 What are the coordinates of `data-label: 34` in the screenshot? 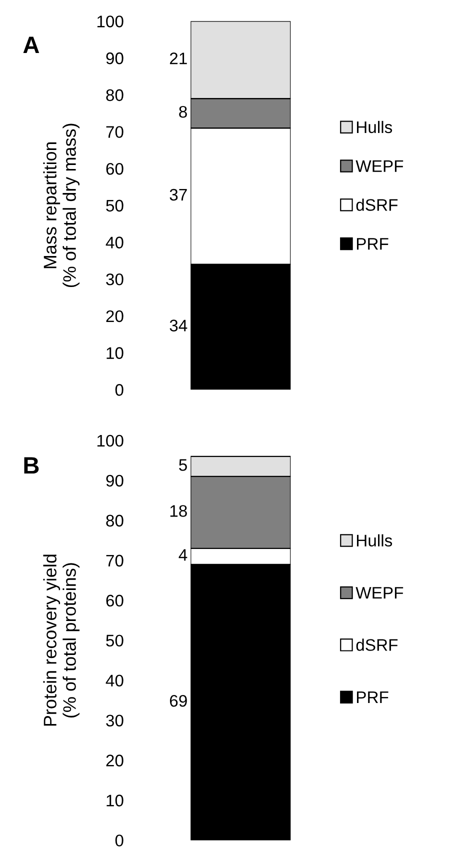 It's located at (179, 326).